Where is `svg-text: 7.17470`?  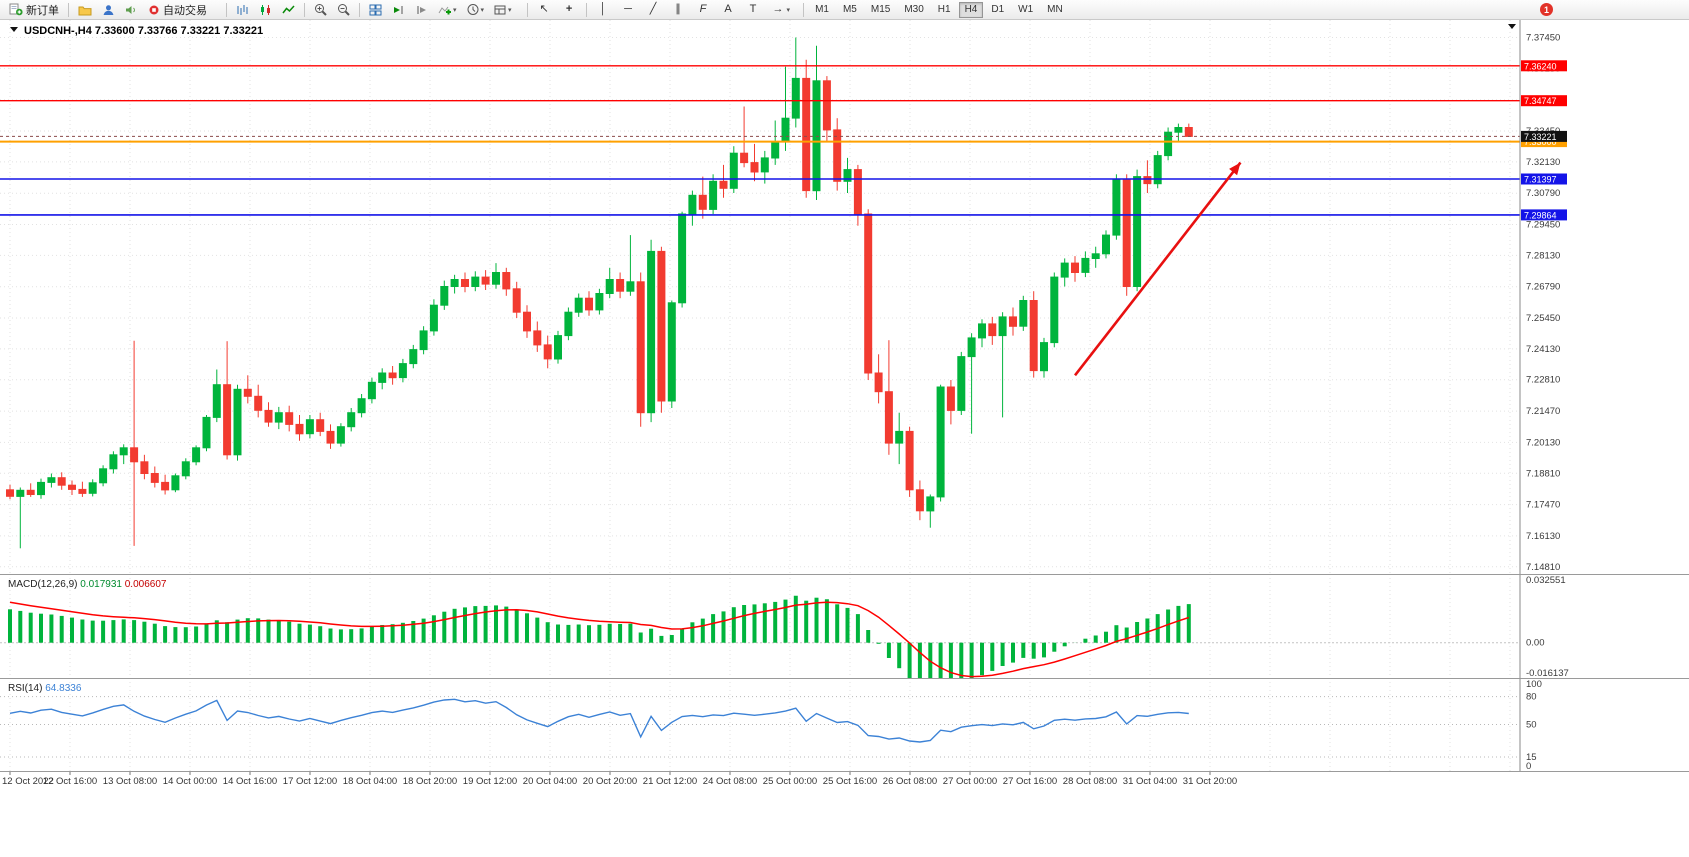
svg-text: 7.17470 is located at coordinates (1543, 505).